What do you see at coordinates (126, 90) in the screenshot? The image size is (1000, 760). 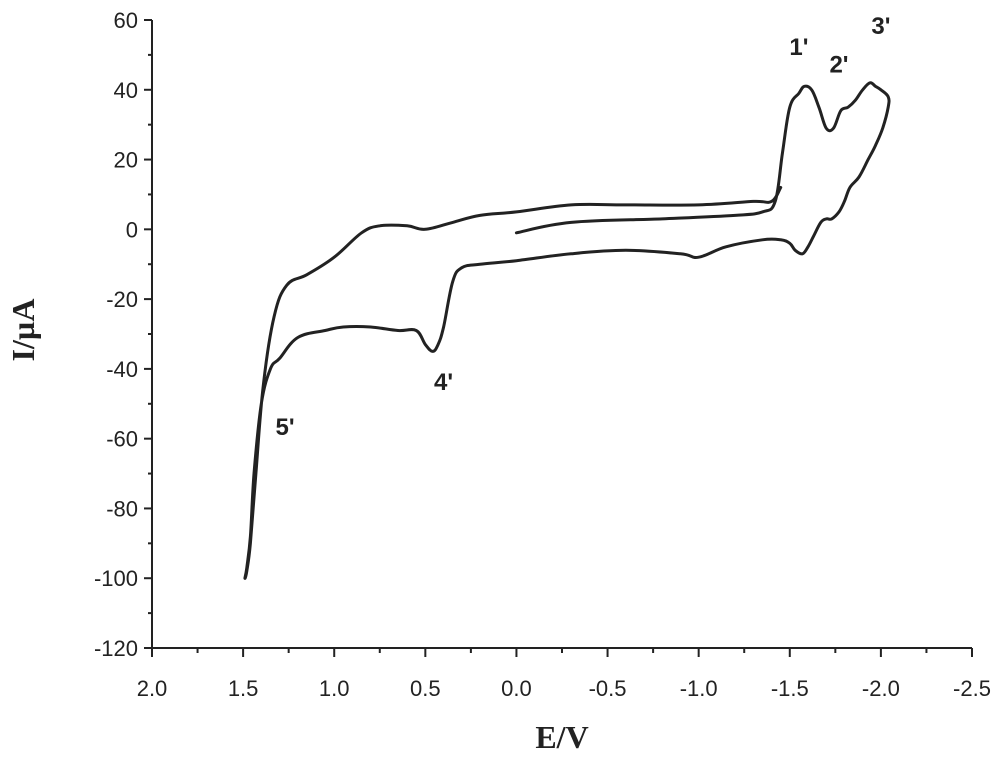 I see `y-tick-label: 40` at bounding box center [126, 90].